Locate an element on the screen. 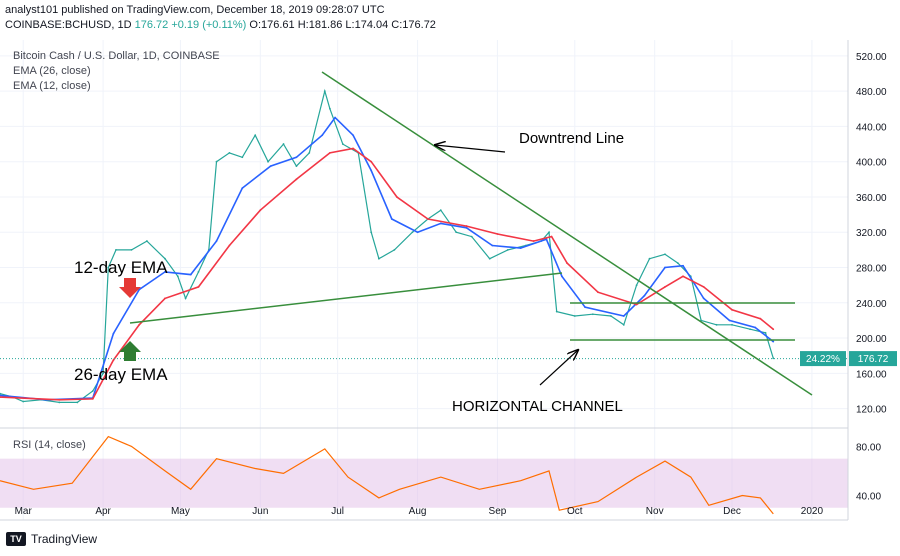 The width and height of the screenshot is (900, 556). x-tick-label: Apr is located at coordinates (103, 511).